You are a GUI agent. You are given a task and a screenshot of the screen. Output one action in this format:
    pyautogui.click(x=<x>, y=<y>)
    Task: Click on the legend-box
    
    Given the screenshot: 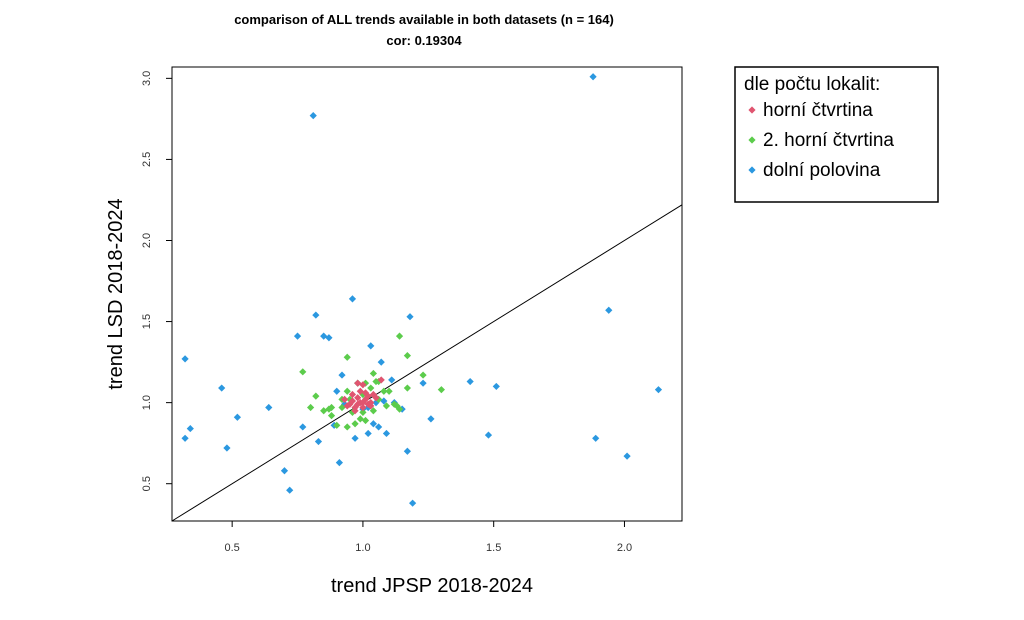 What is the action you would take?
    pyautogui.click(x=836, y=134)
    